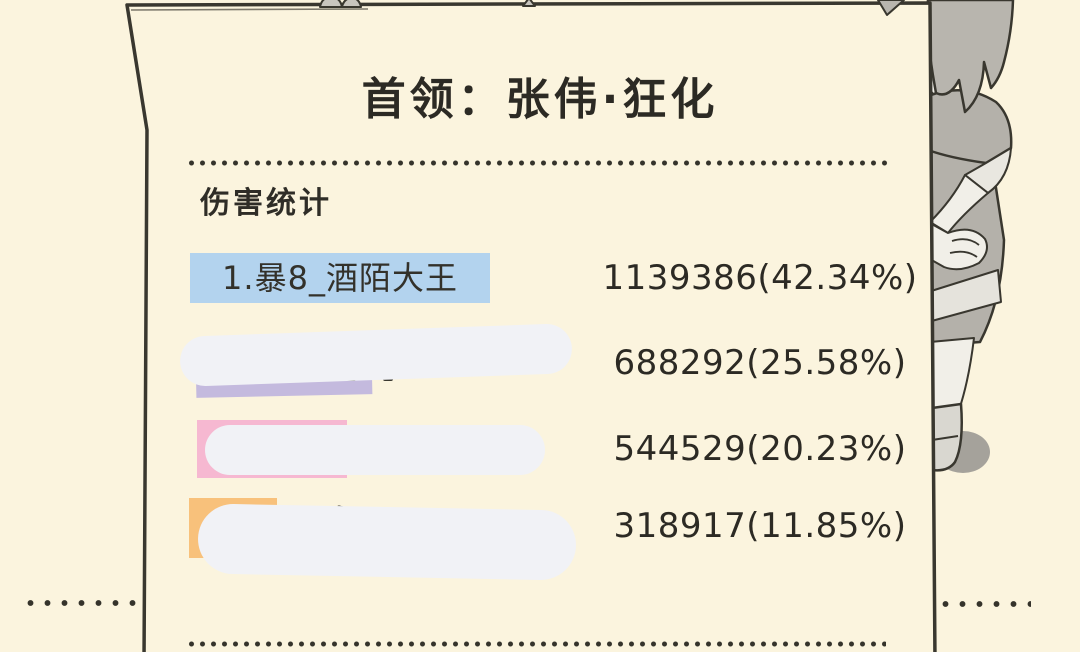  Describe the element at coordinates (266, 203) in the screenshot. I see `section-title: 伤害统计` at that location.